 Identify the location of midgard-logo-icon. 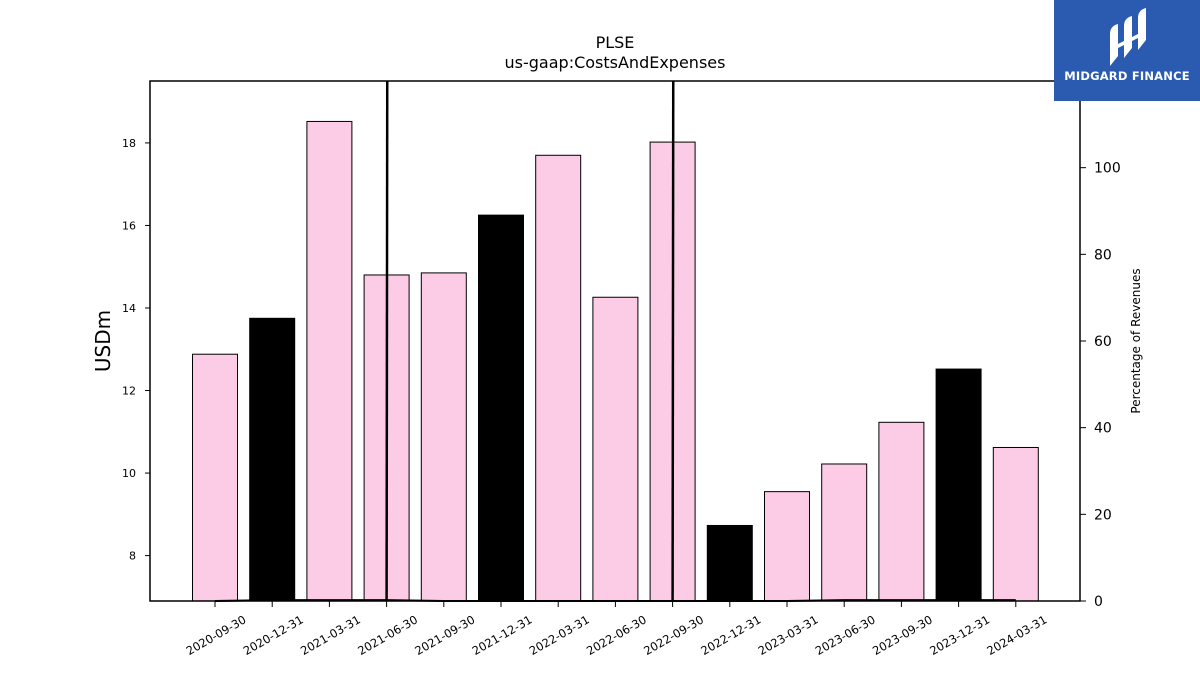
(1128, 37).